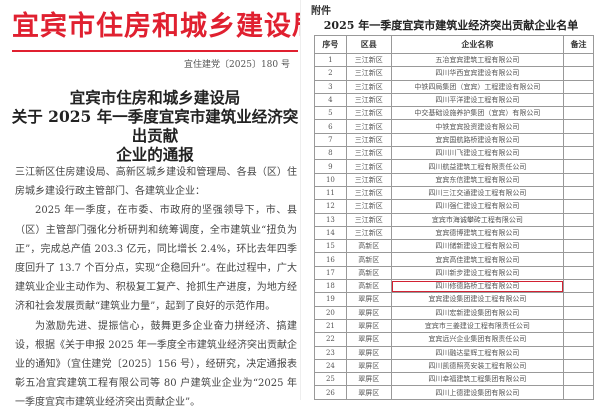 The height and width of the screenshot is (413, 600). What do you see at coordinates (330, 206) in the screenshot?
I see `cell-seq: 12` at bounding box center [330, 206].